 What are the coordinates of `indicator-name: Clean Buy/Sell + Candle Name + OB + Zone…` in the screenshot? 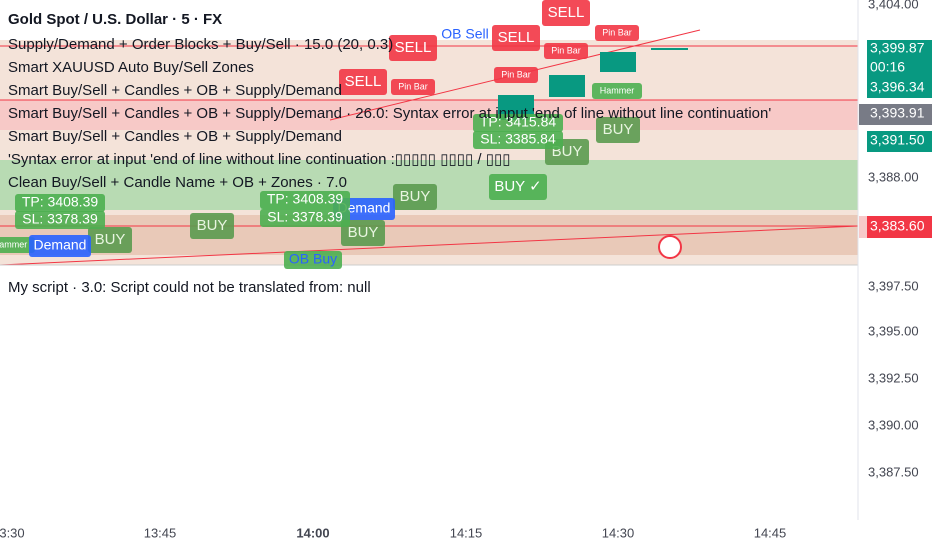 It's located at (177, 182).